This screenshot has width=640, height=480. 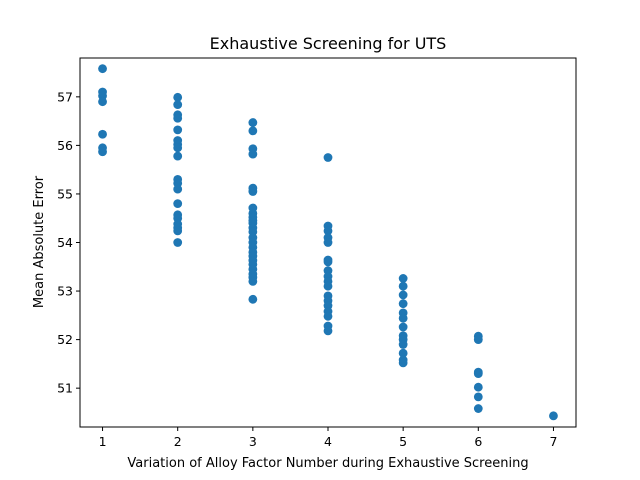 What do you see at coordinates (178, 441) in the screenshot?
I see `x-tick-label: 2` at bounding box center [178, 441].